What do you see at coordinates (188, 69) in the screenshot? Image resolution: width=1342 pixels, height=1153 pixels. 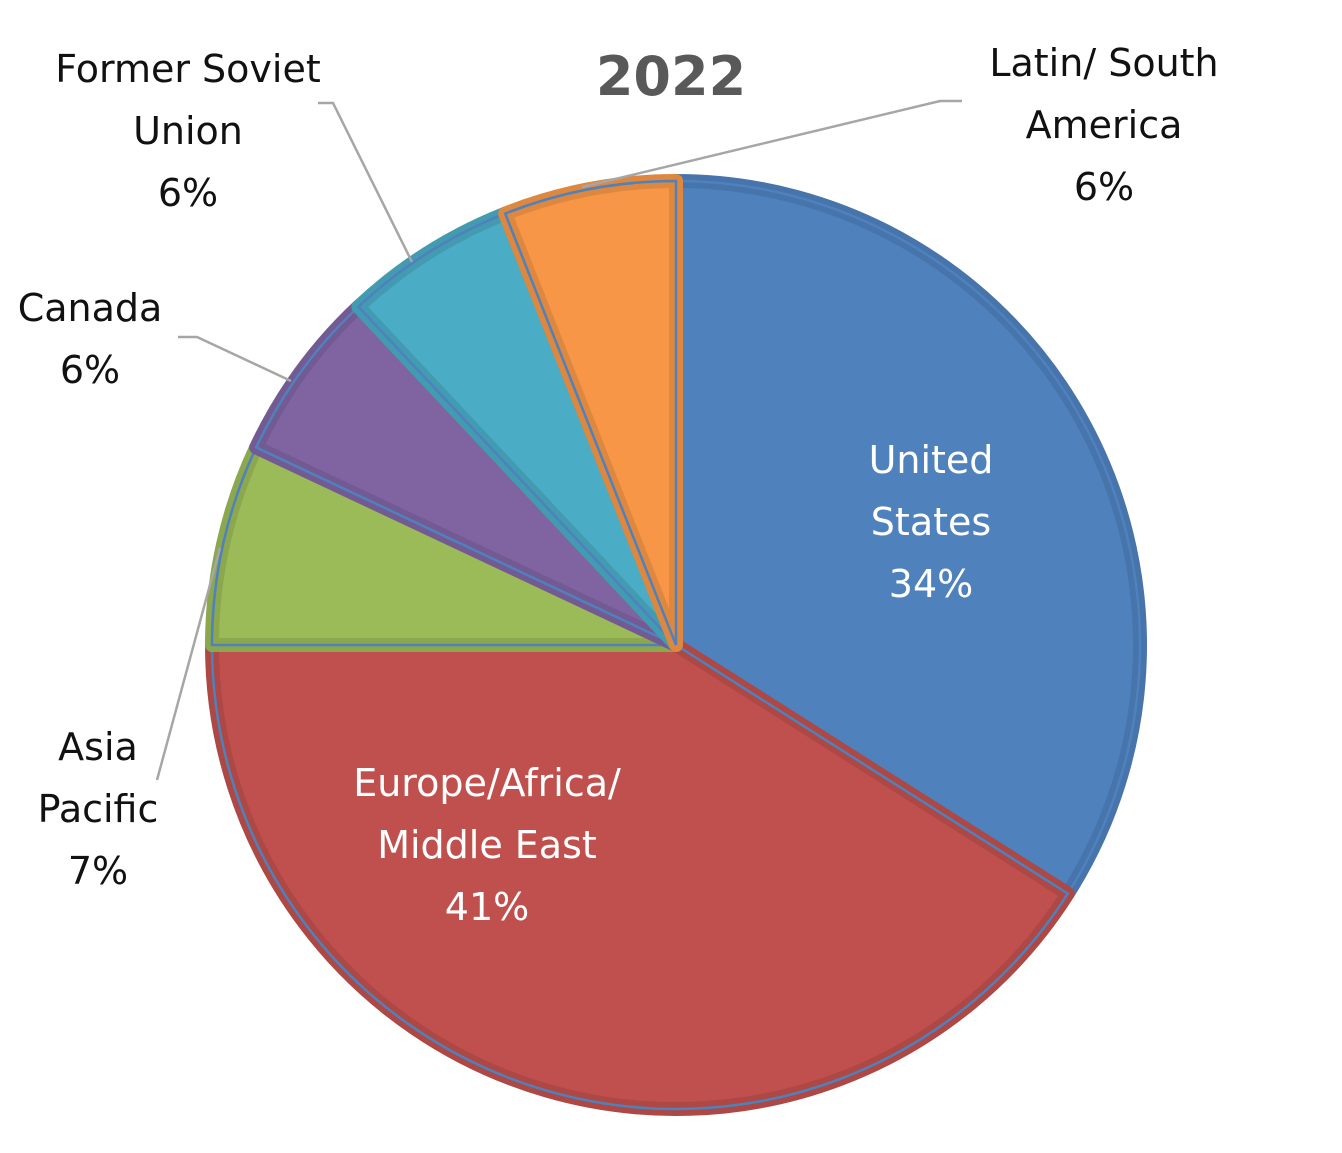 I see `slice-name-line: Former Soviet` at bounding box center [188, 69].